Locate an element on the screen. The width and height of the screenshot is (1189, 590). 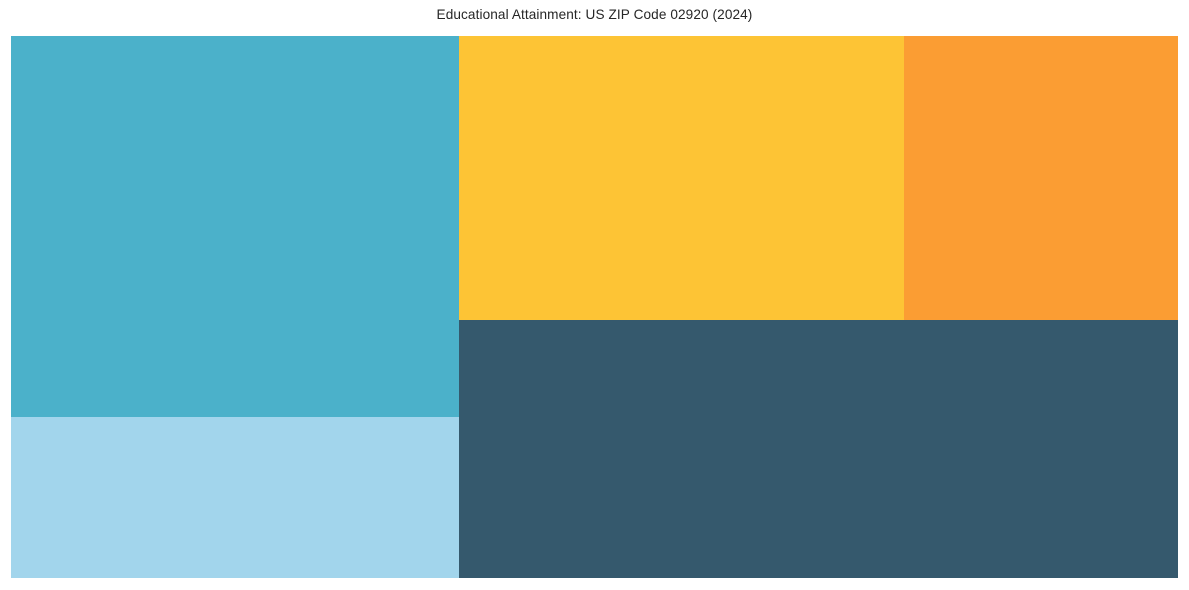
tile-light-blue: Less than high school is located at coordinates (235, 497).